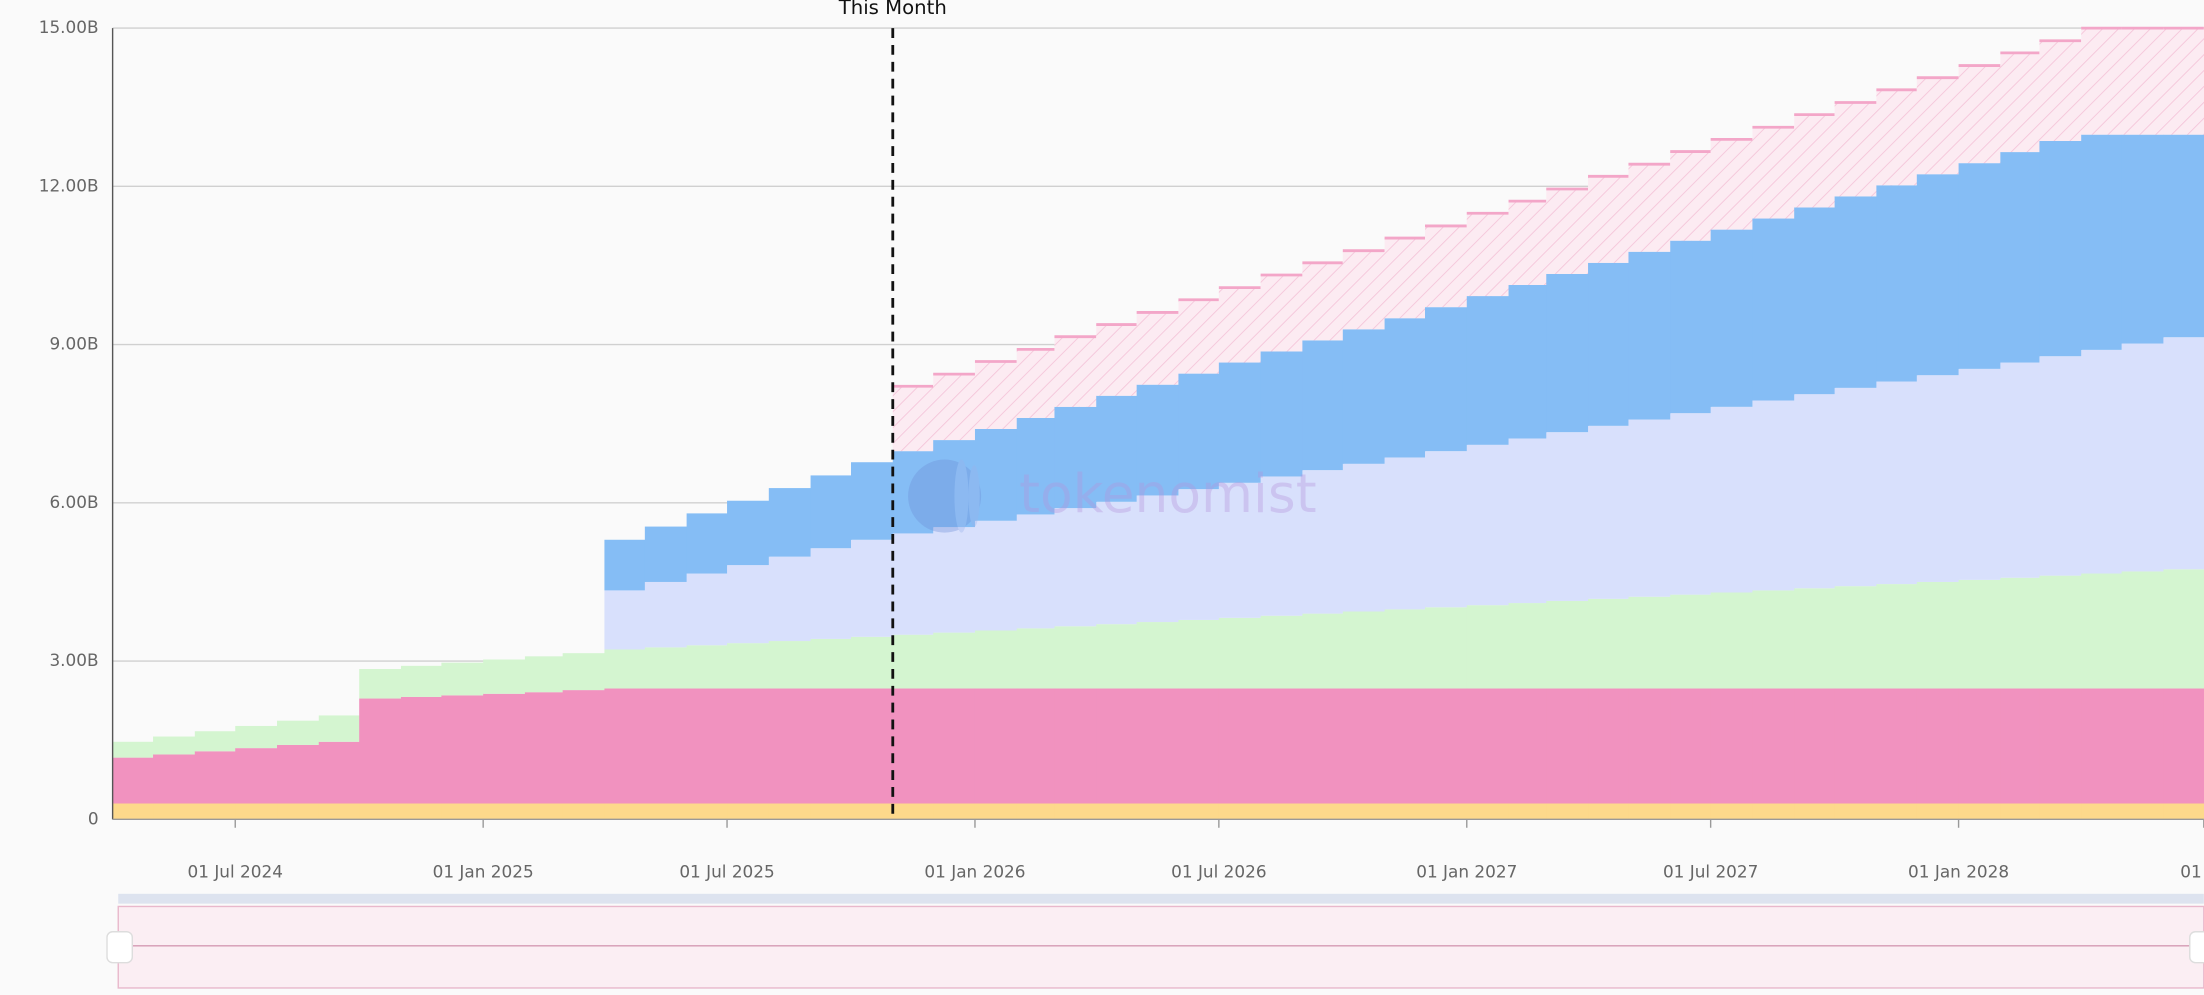  I want to click on watermark: tokenomist, so click(1112, 496).